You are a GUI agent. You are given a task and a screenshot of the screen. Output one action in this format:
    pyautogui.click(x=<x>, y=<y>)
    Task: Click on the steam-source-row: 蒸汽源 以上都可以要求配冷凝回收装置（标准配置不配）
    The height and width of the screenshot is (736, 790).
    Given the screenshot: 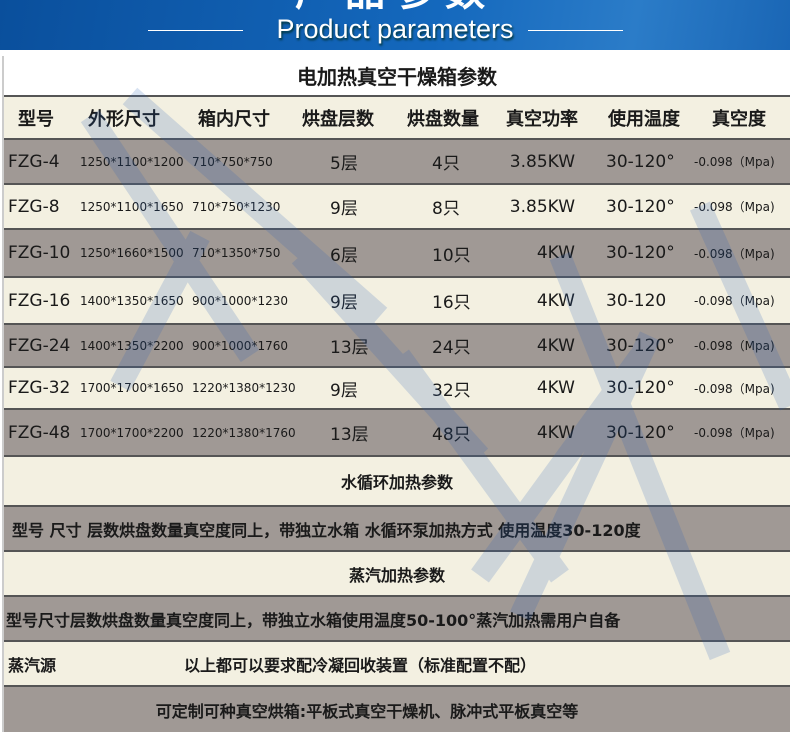 What is the action you would take?
    pyautogui.click(x=397, y=664)
    